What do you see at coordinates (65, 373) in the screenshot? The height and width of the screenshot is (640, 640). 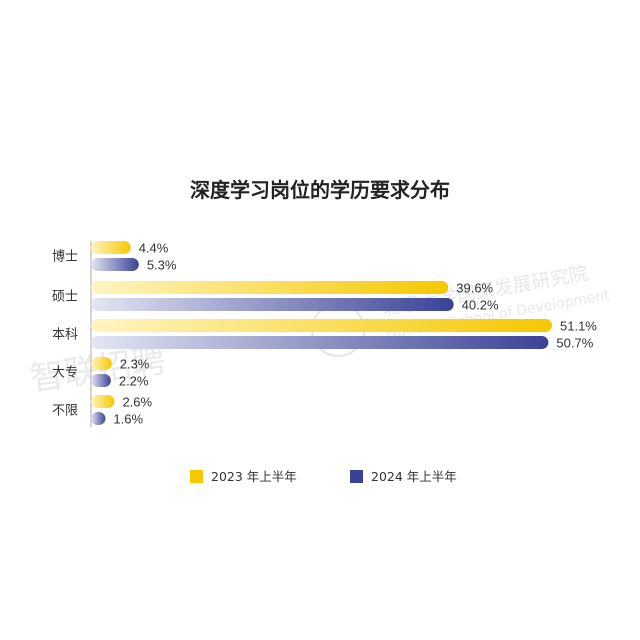 I see `category-label: 大专` at bounding box center [65, 373].